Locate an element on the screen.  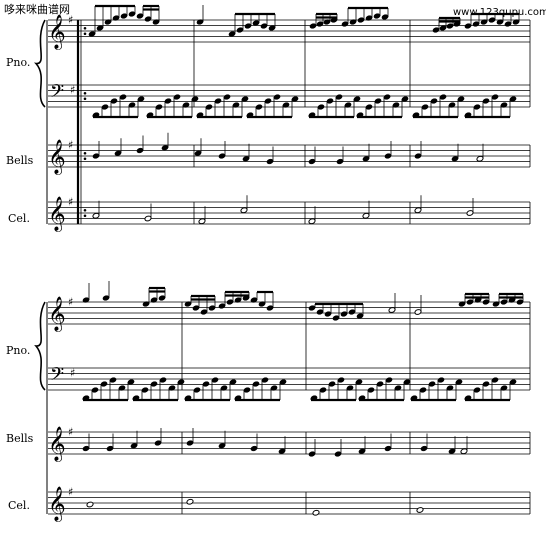
watermark-right: www.123qupu.com is located at coordinates (499, 12).